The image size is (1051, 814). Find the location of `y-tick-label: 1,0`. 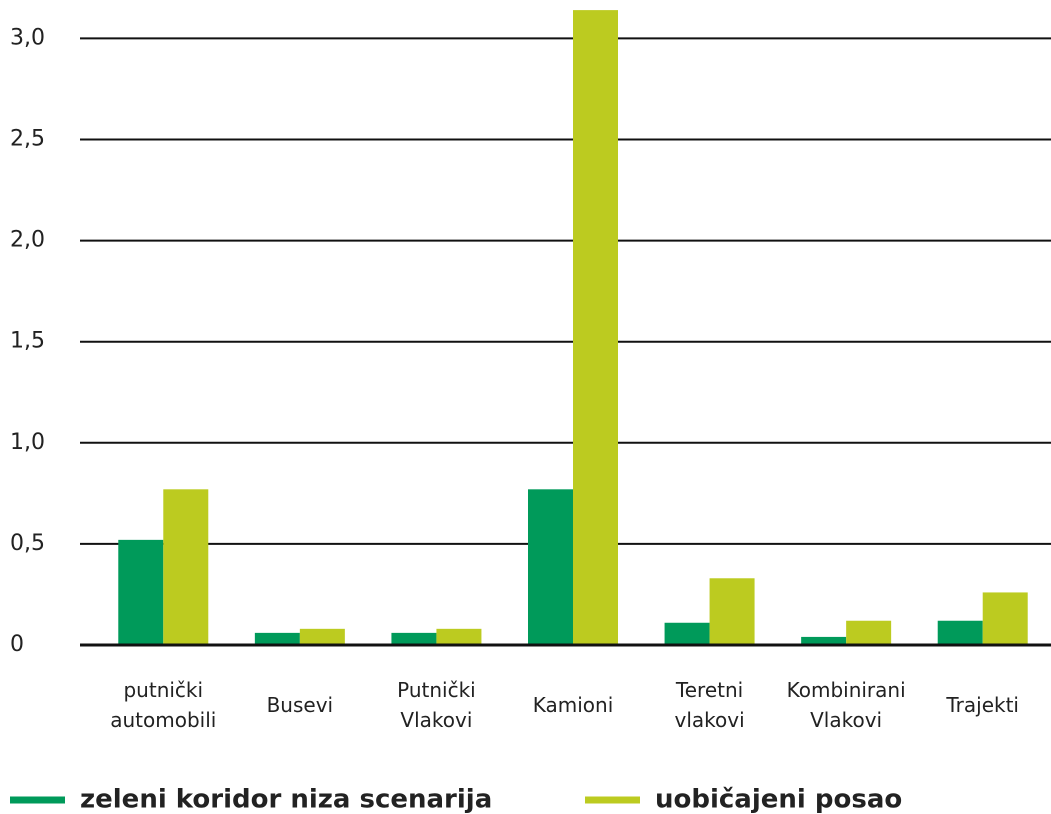

y-tick-label: 1,0 is located at coordinates (27, 442).